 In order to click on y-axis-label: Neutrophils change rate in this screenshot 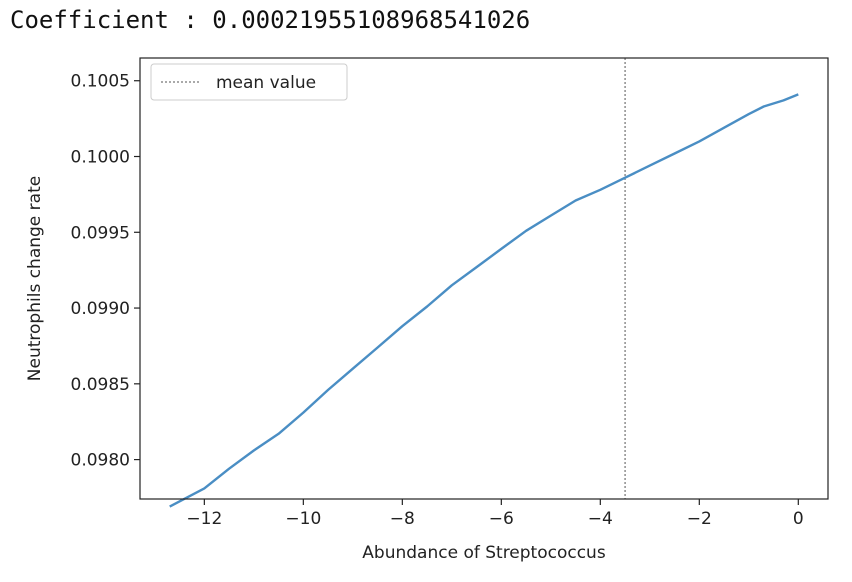, I will do `click(35, 278)`.